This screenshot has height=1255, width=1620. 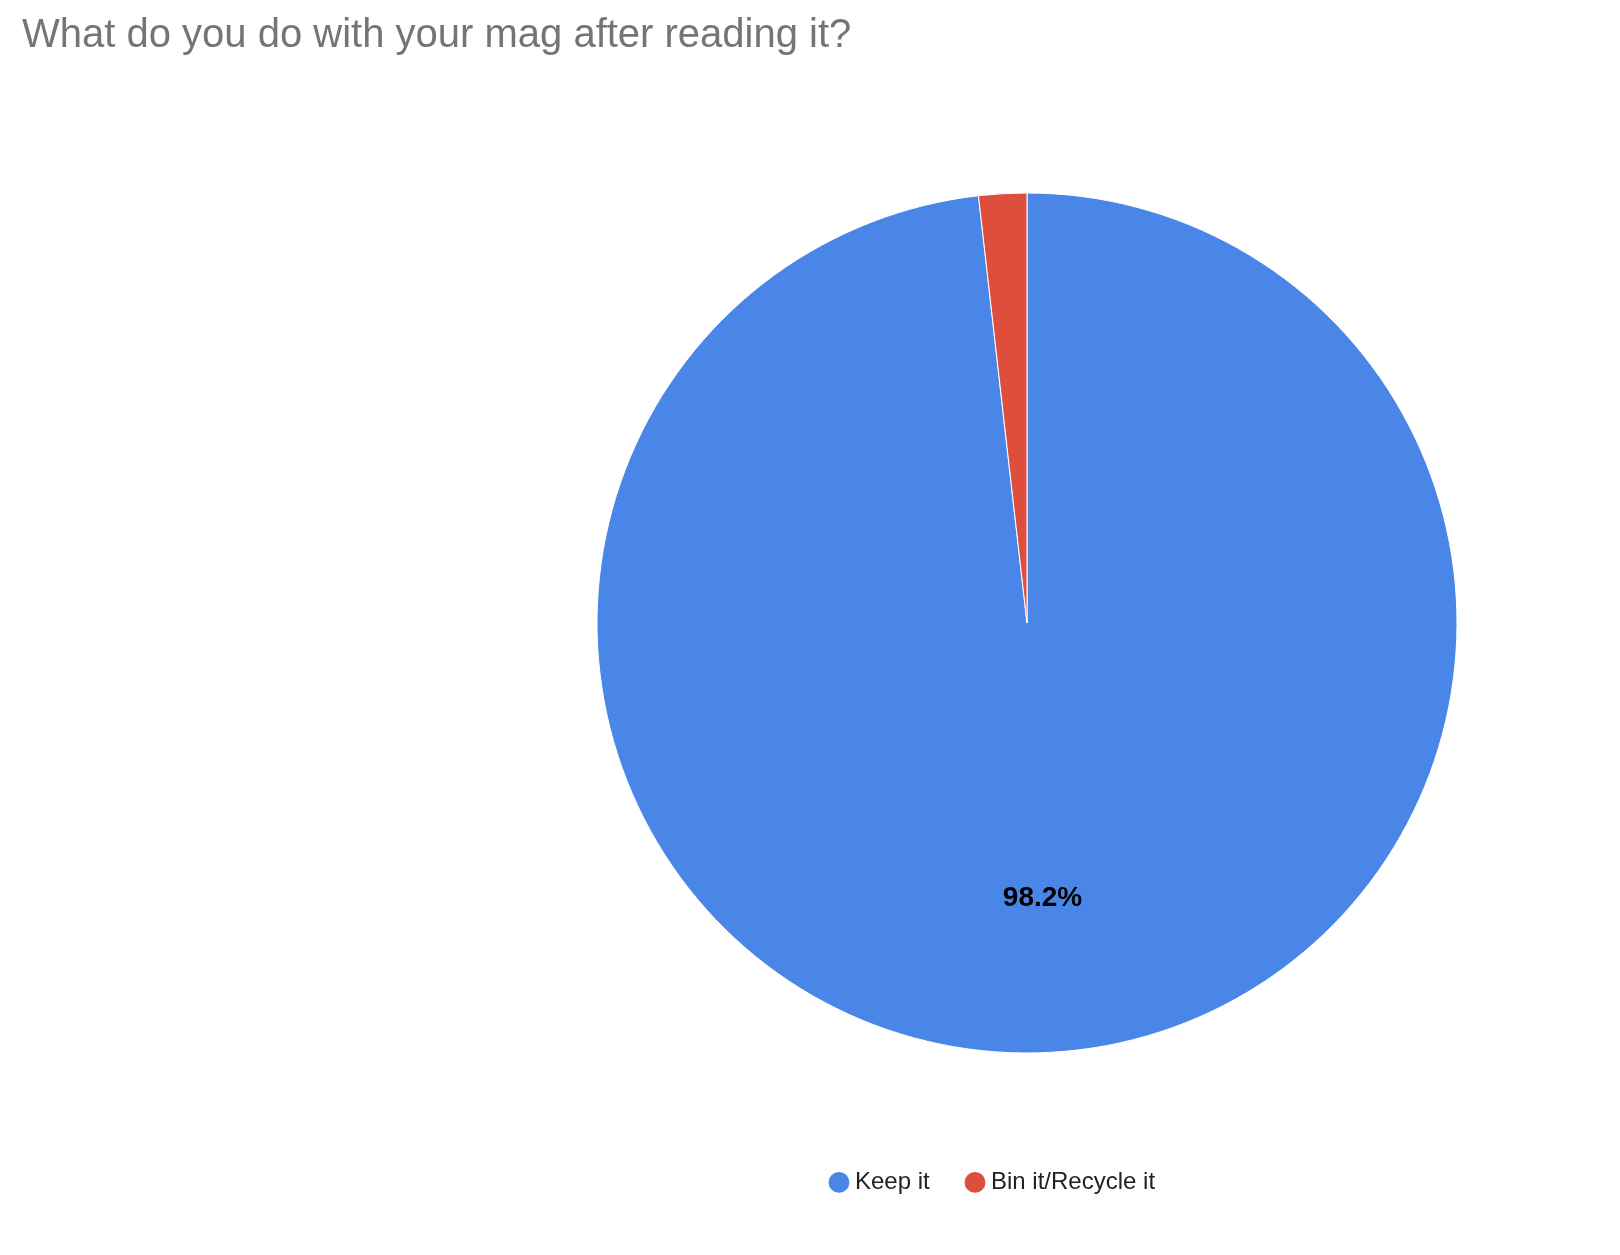 What do you see at coordinates (1073, 1181) in the screenshot?
I see `legend-label: Bin it/Recycle it` at bounding box center [1073, 1181].